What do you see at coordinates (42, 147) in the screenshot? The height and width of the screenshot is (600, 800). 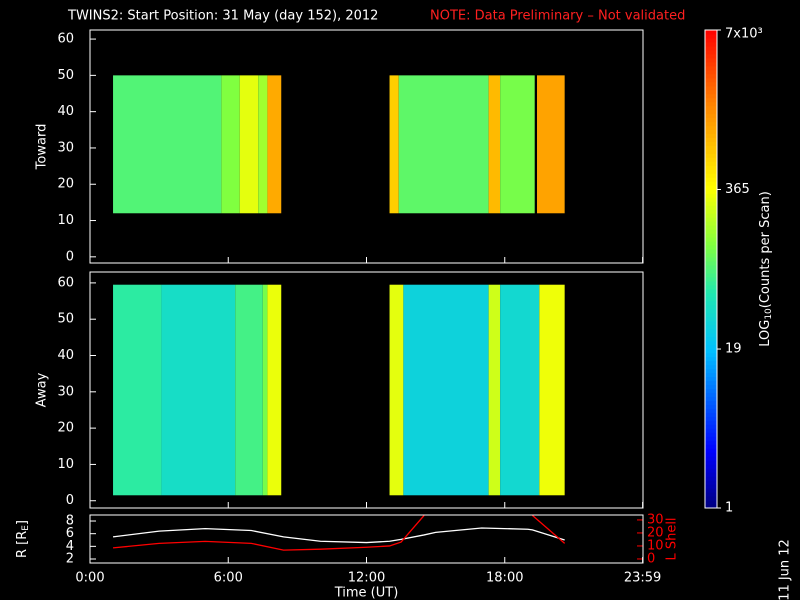 I see `y-axis-label: Toward` at bounding box center [42, 147].